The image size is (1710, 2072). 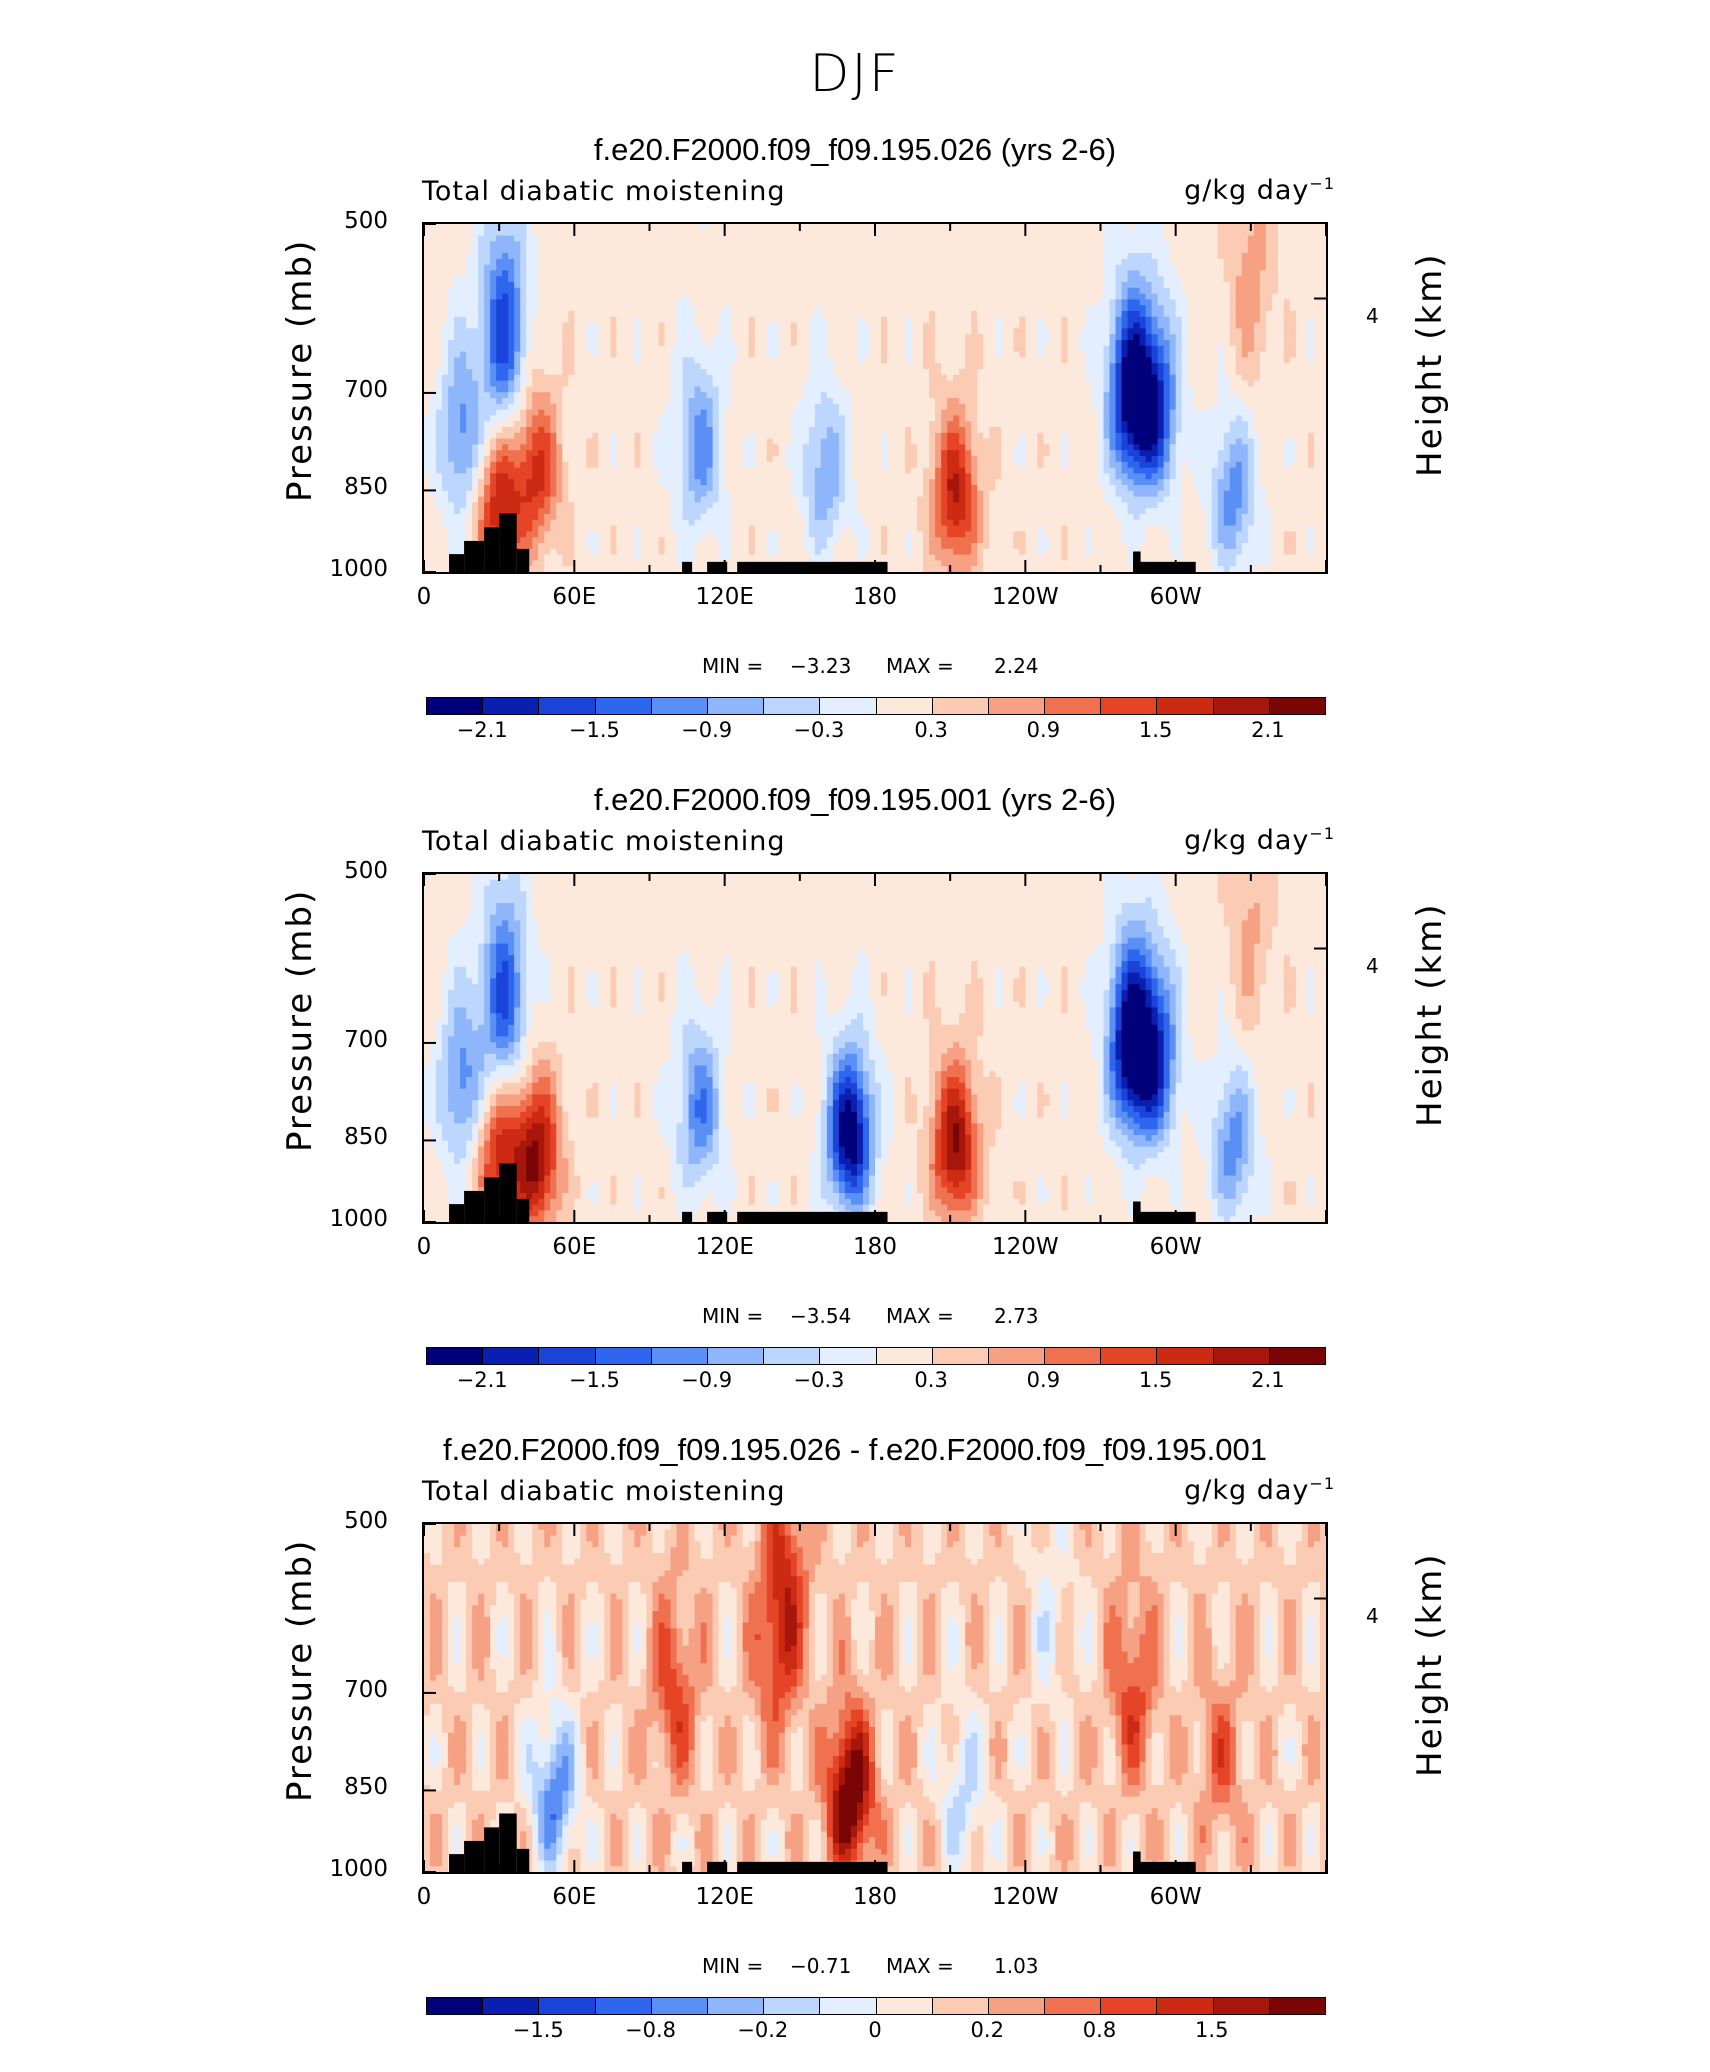 What do you see at coordinates (875, 398) in the screenshot?
I see `plot-area` at bounding box center [875, 398].